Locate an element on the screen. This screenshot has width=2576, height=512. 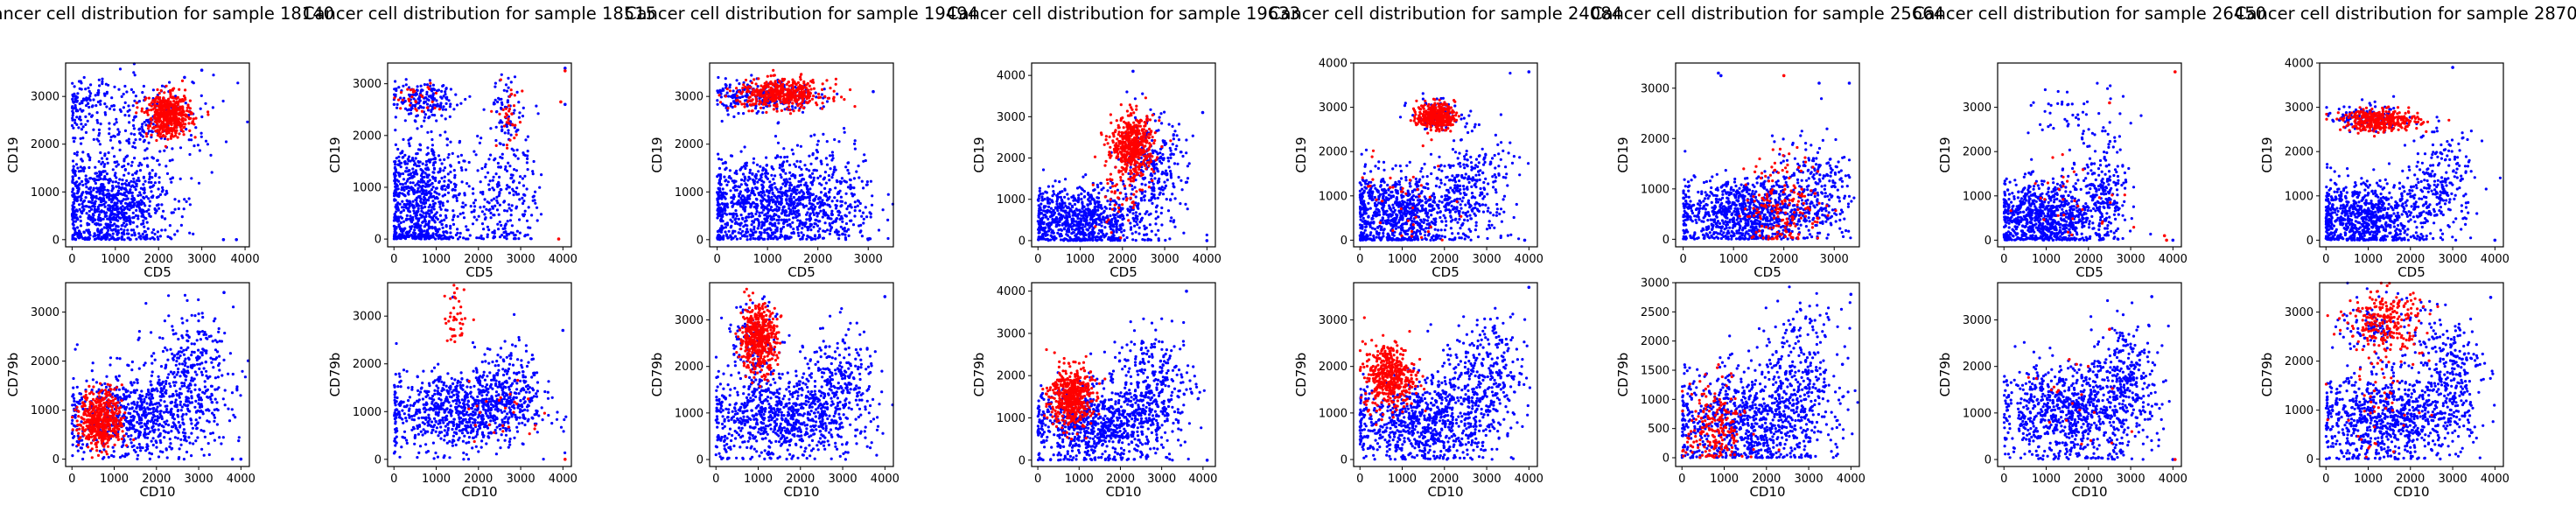
y-axis-label: CD19 is located at coordinates (13, 154).